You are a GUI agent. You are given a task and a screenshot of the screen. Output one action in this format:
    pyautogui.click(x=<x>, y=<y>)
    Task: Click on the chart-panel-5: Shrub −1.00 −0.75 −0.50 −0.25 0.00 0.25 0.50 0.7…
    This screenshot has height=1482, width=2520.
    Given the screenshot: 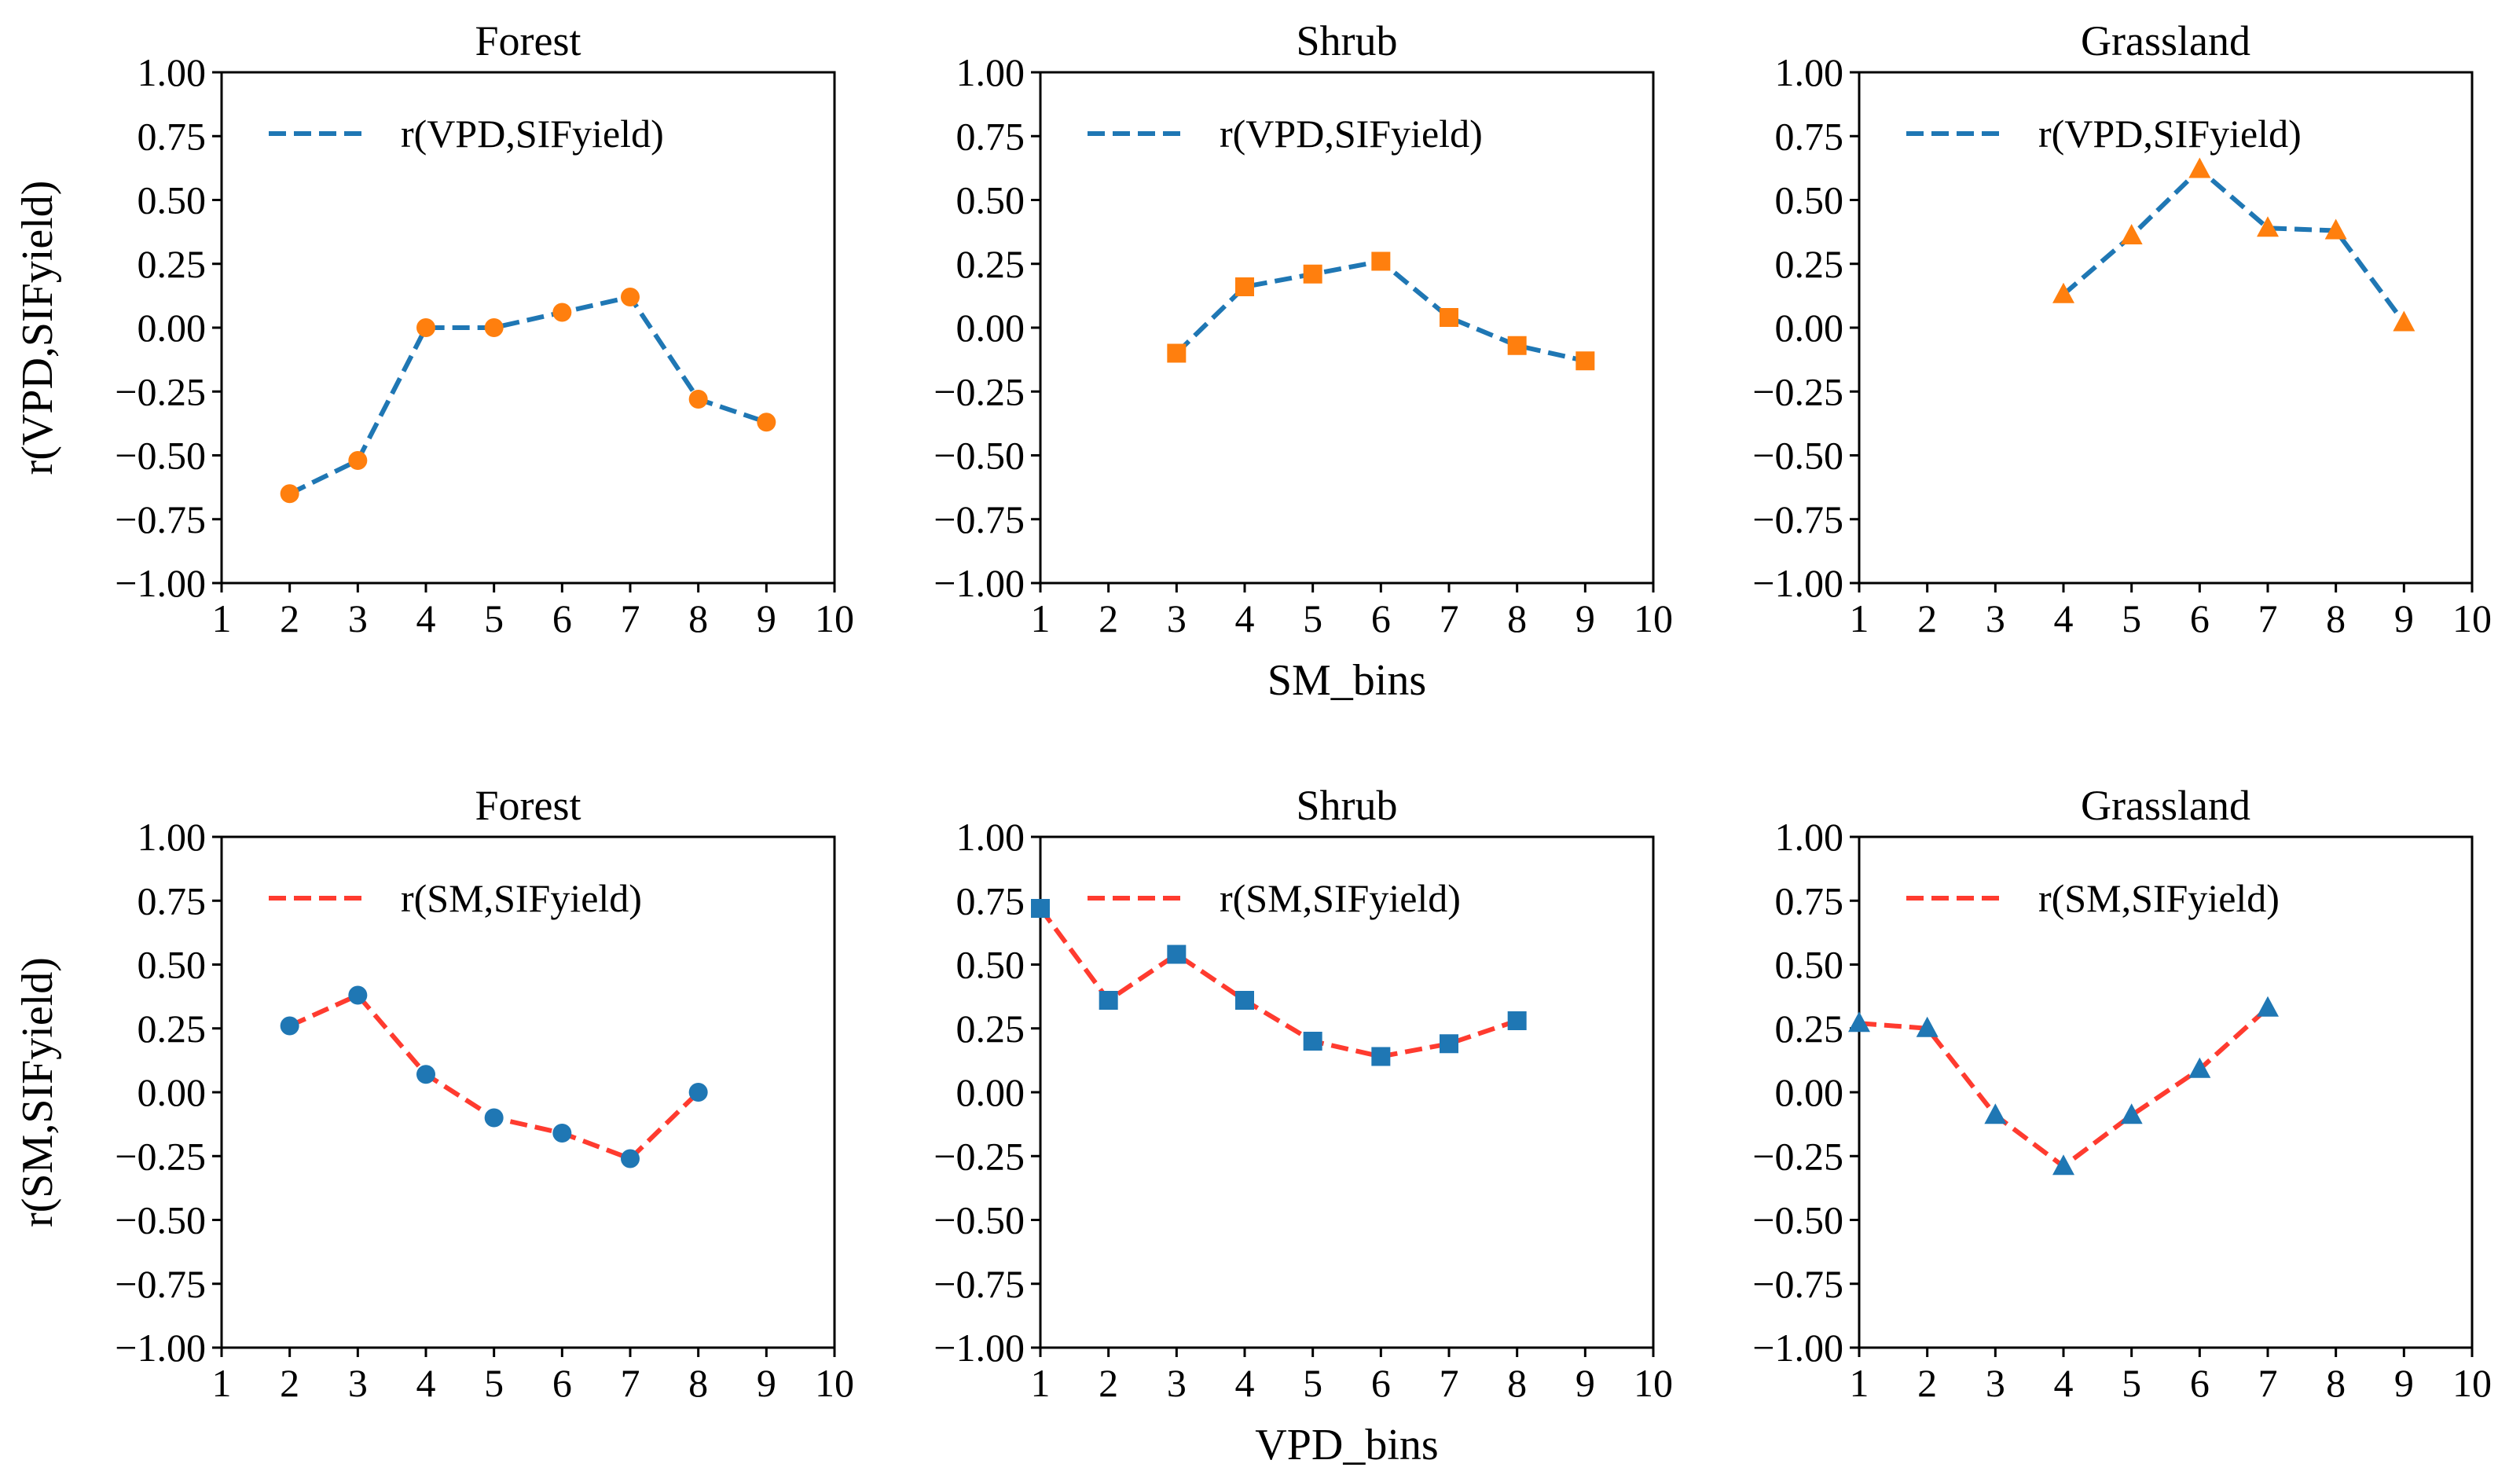 What is the action you would take?
    pyautogui.click(x=1303, y=1125)
    